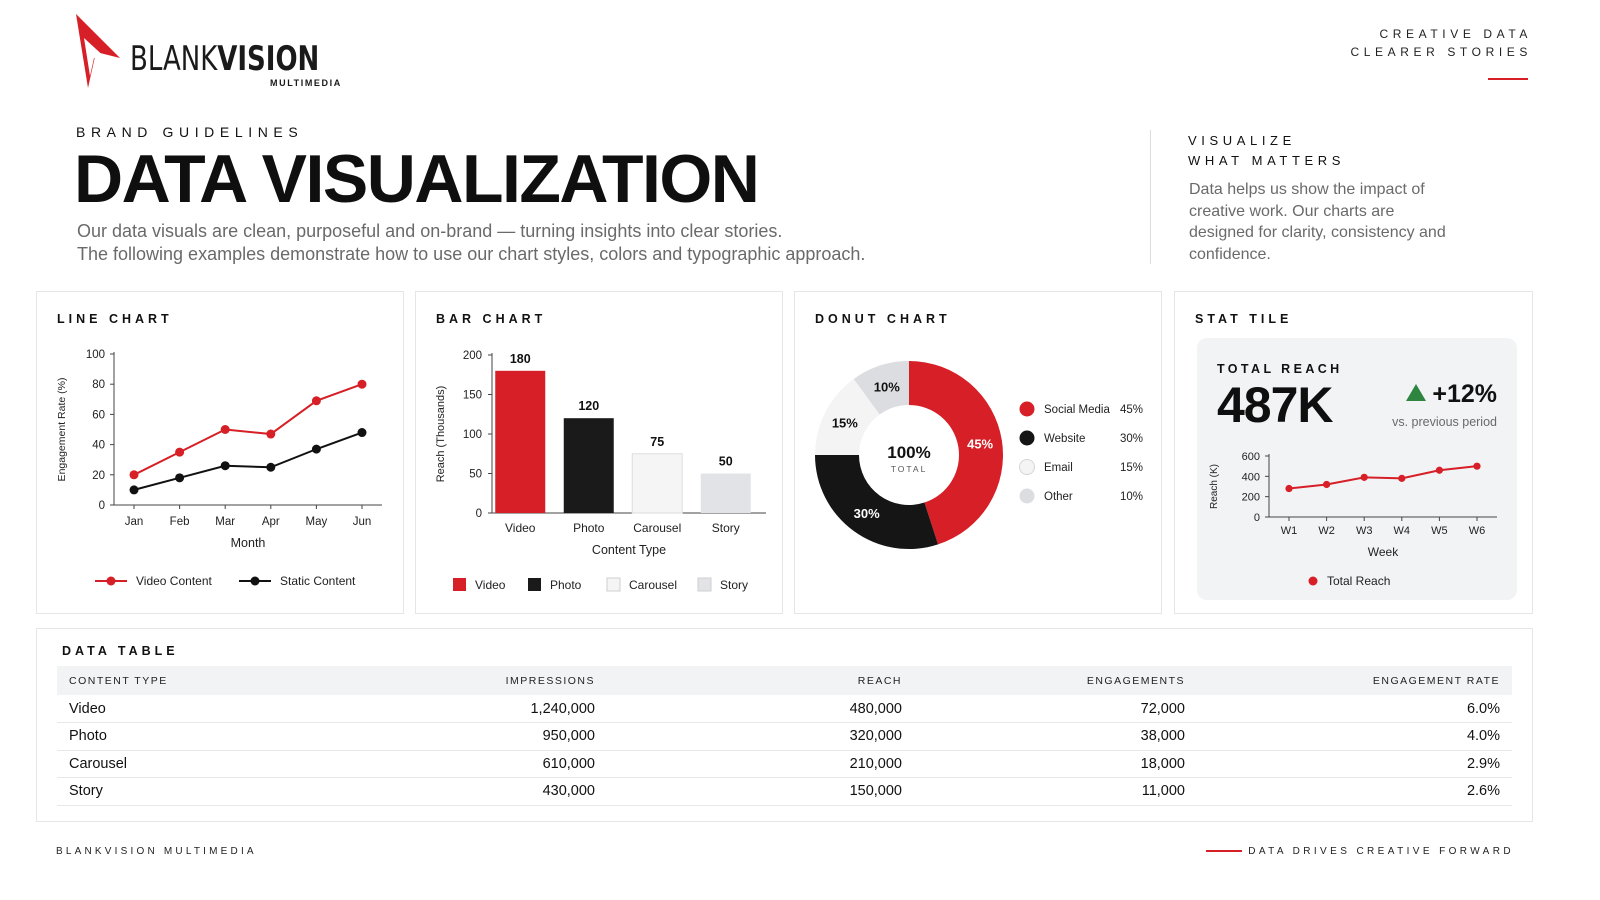 The height and width of the screenshot is (900, 1600). Describe the element at coordinates (657, 528) in the screenshot. I see `x-tick-label: Carousel` at that location.